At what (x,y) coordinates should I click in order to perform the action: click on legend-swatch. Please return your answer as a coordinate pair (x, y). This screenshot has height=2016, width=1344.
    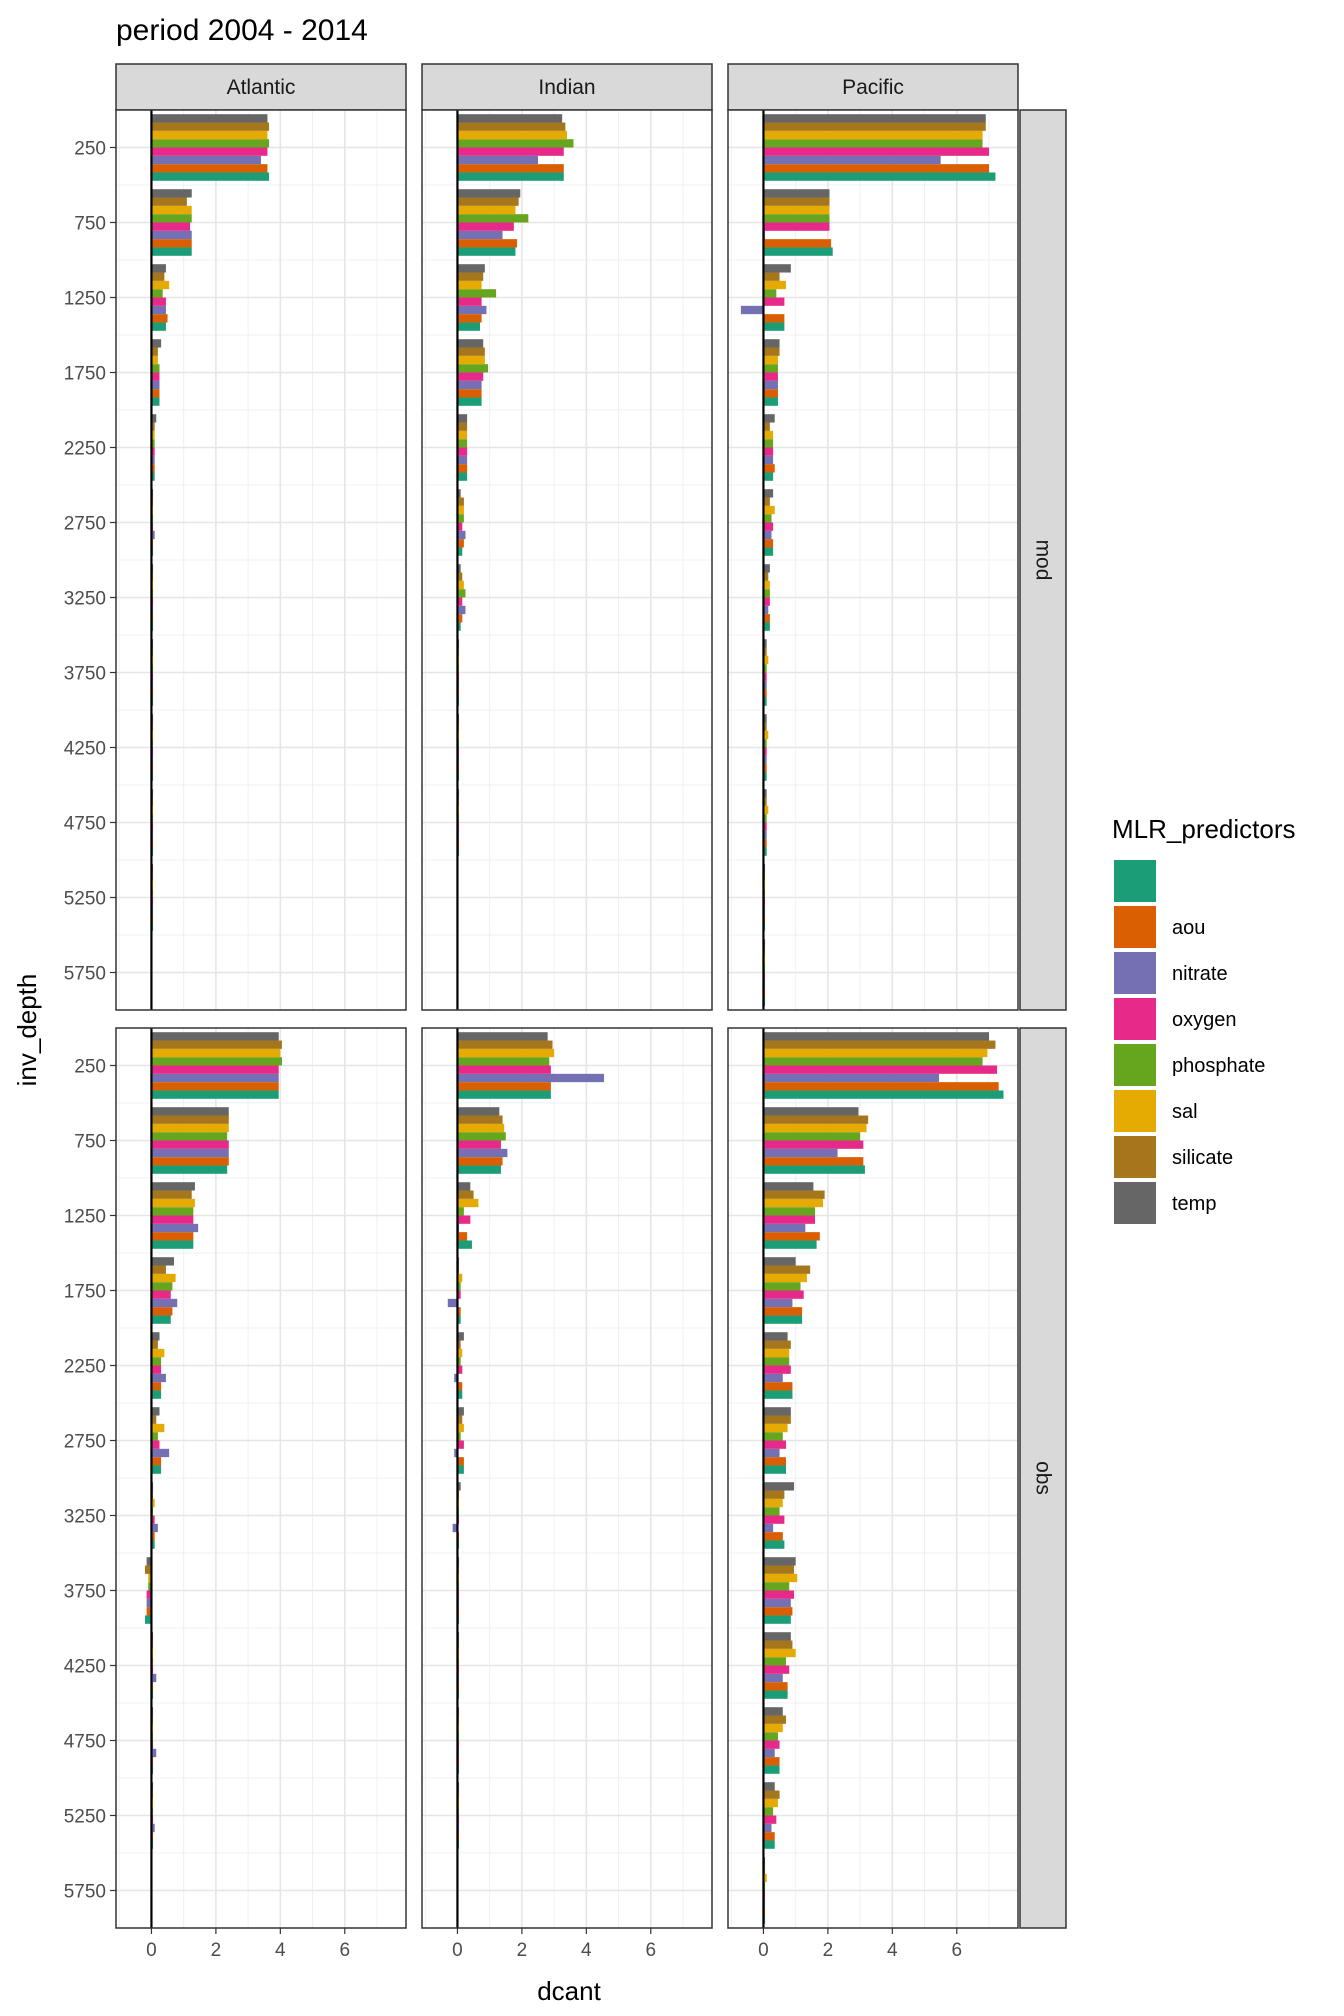
    Looking at the image, I should click on (1135, 1019).